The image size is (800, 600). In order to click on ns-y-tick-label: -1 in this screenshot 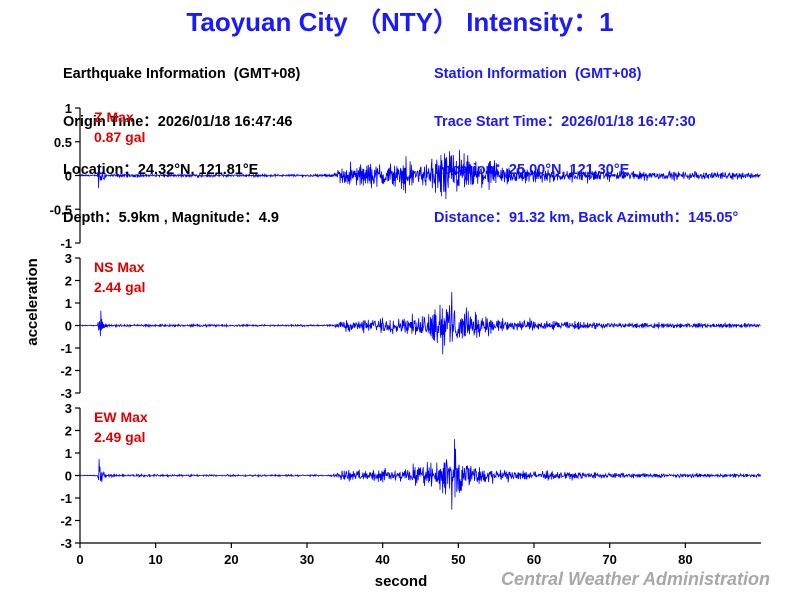, I will do `click(66, 348)`.